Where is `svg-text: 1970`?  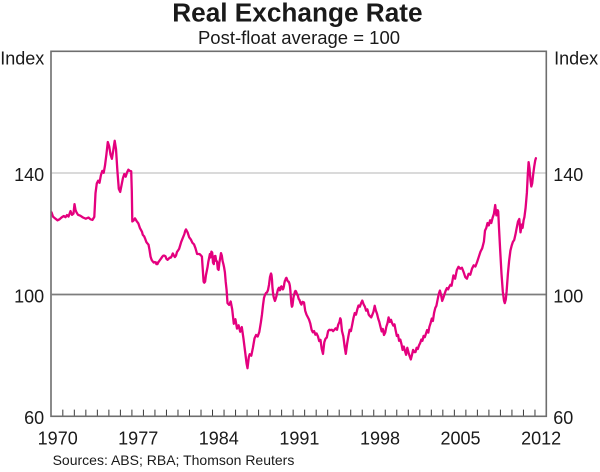
svg-text: 1970 is located at coordinates (58, 438).